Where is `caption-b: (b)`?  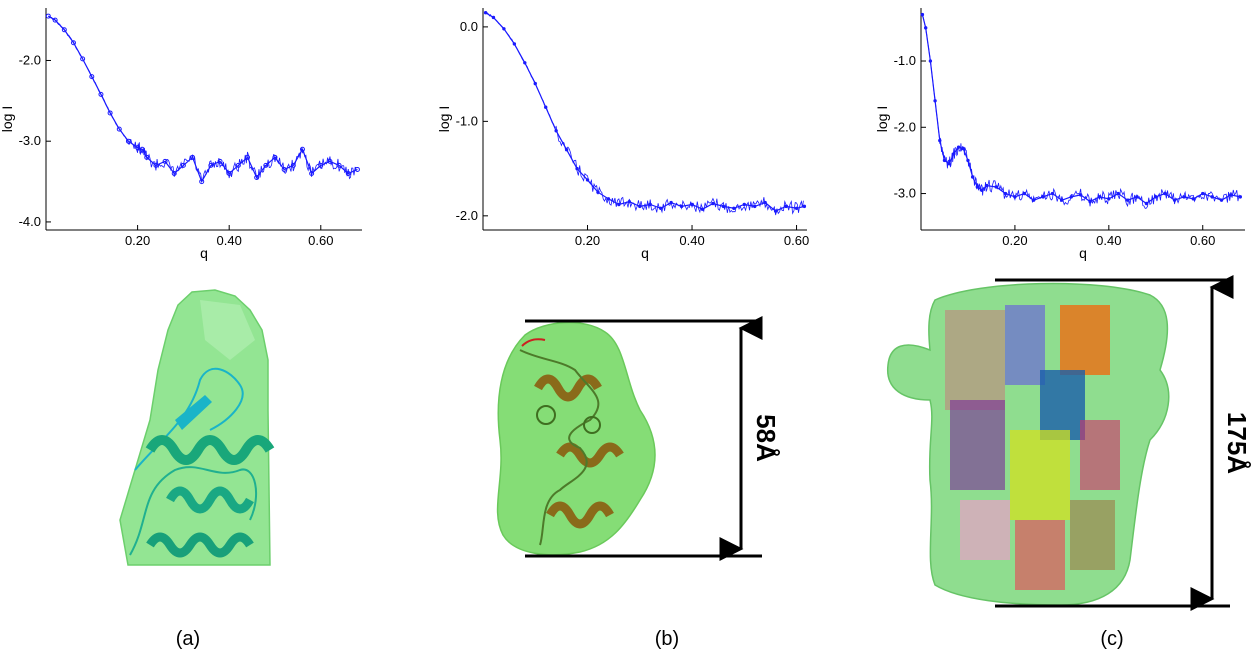 caption-b: (b) is located at coordinates (667, 639).